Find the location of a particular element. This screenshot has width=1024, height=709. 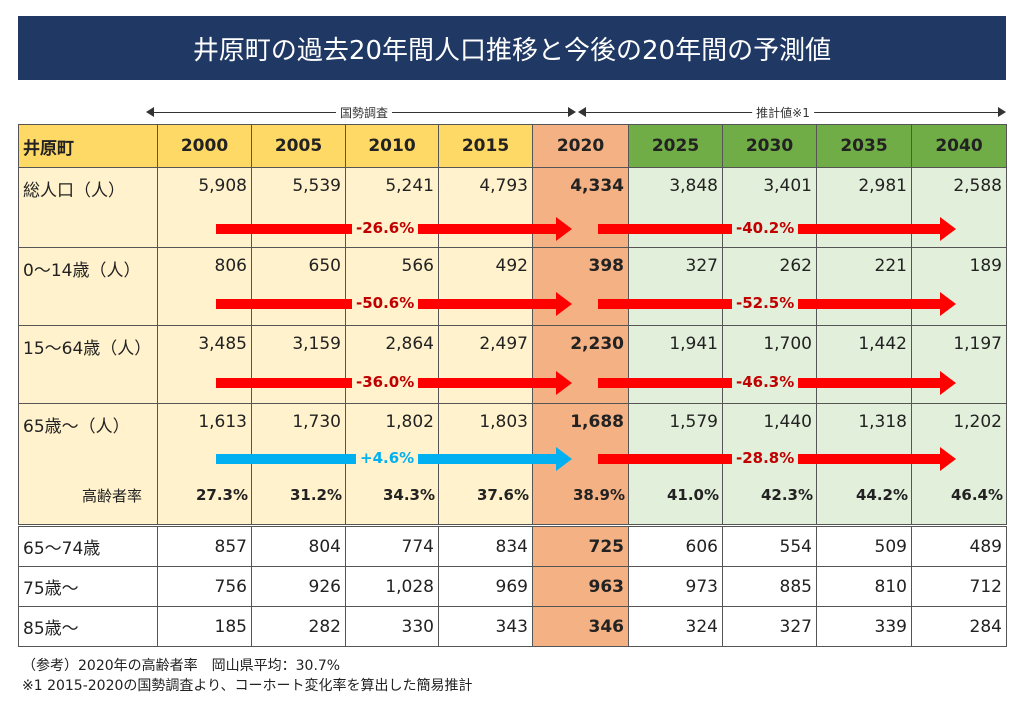

cell: 509 is located at coordinates (864, 545).